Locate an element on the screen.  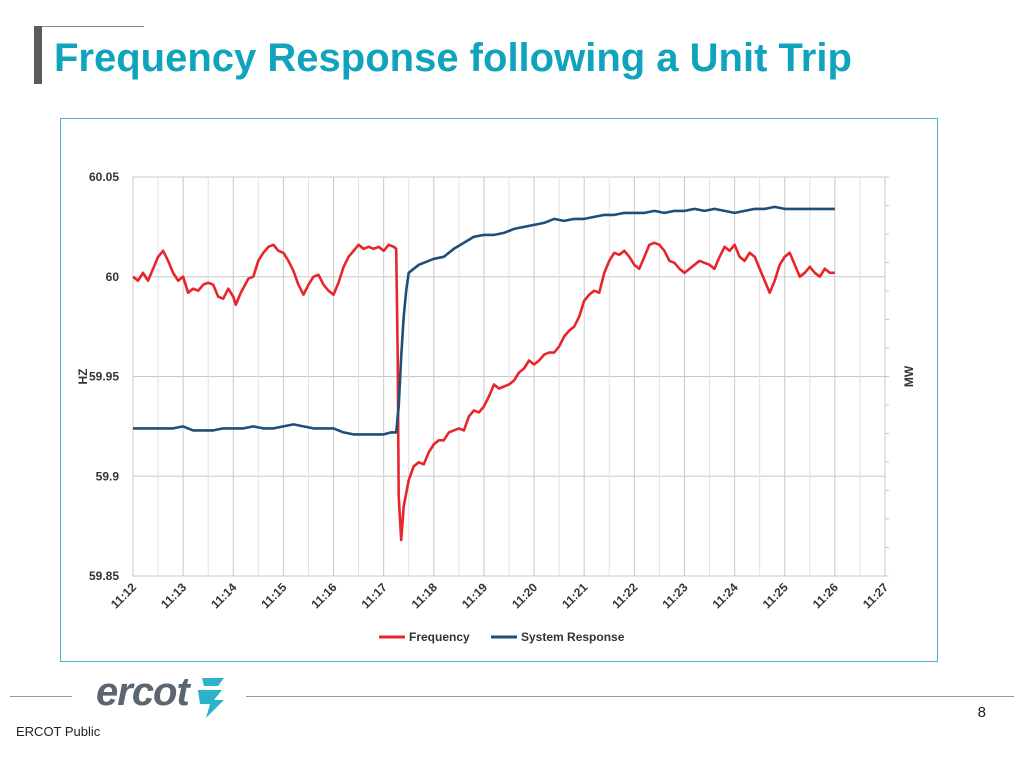
x-tick-label: 11:26 is located at coordinates (825, 595).